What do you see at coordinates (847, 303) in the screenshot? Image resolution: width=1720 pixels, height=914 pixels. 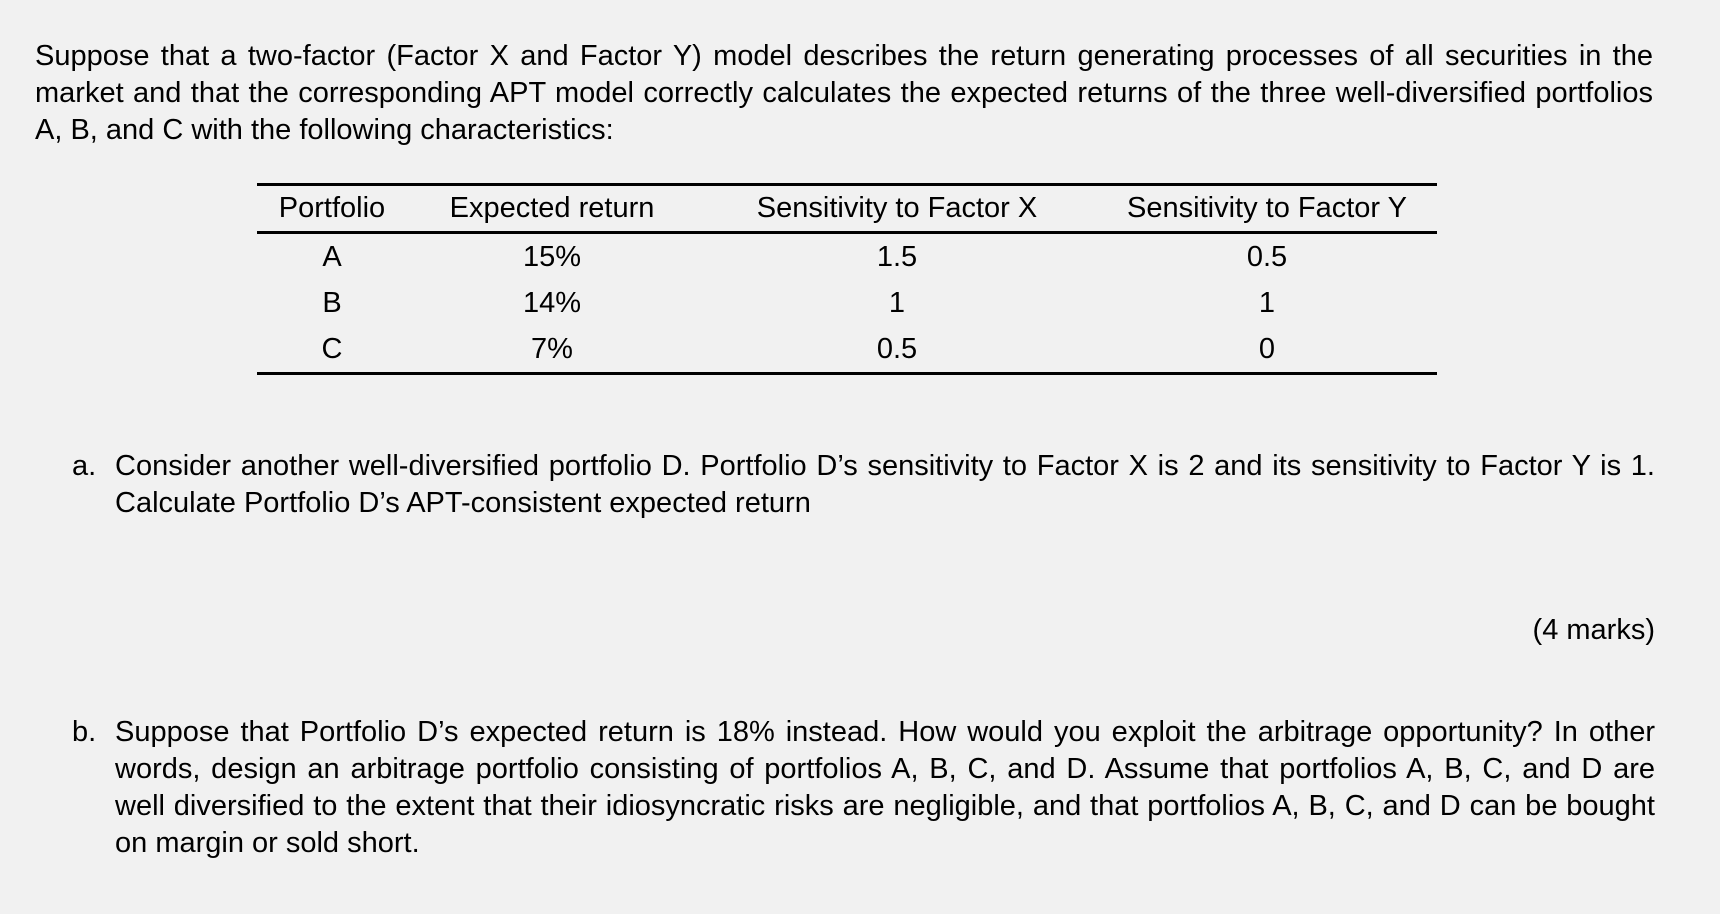 I see `table-row: B 14% 1 1` at bounding box center [847, 303].